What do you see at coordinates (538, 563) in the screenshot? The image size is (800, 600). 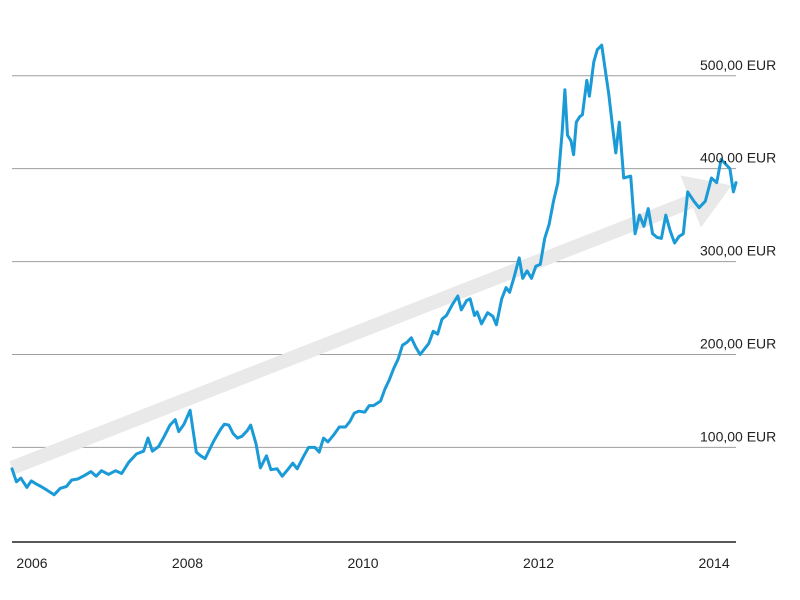 I see `x-tick-label-2012: 2012` at bounding box center [538, 563].